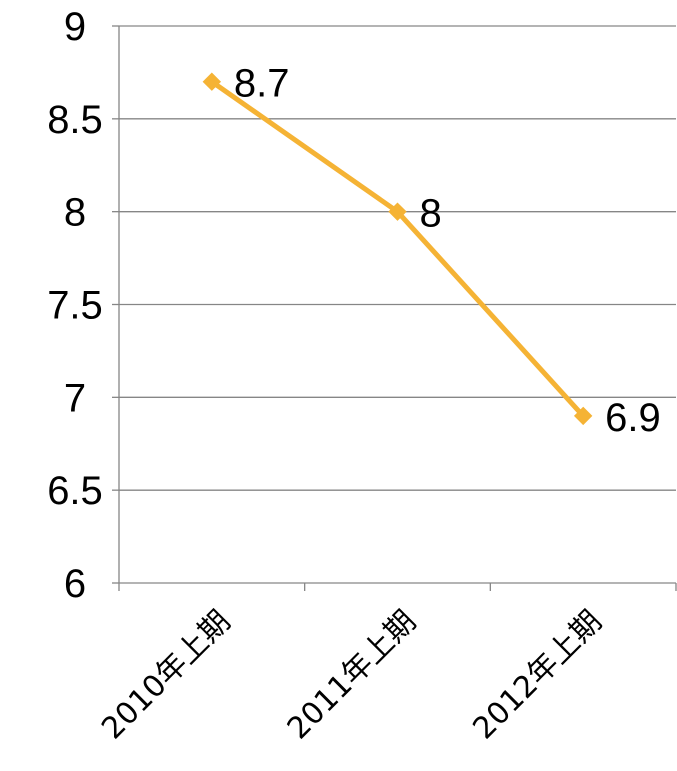 The height and width of the screenshot is (771, 677). What do you see at coordinates (75, 213) in the screenshot?
I see `y-tick-label: 8` at bounding box center [75, 213].